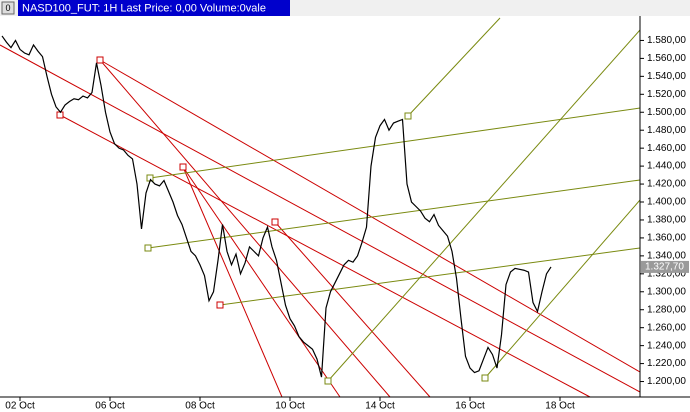 The image size is (690, 412). I want to click on y-tick-label: 1.520,00, so click(666, 94).